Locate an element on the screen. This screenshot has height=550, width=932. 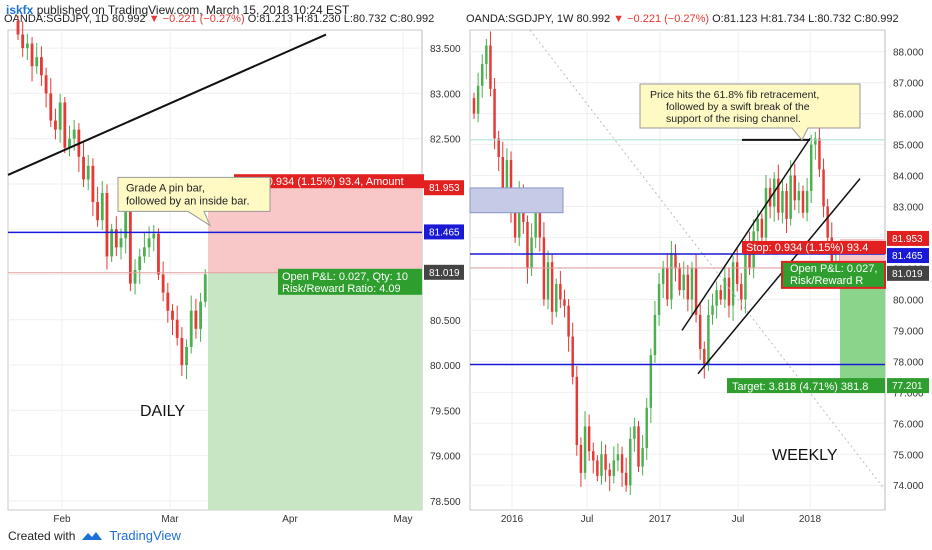
y-tick-label: 79.000 is located at coordinates (445, 457).